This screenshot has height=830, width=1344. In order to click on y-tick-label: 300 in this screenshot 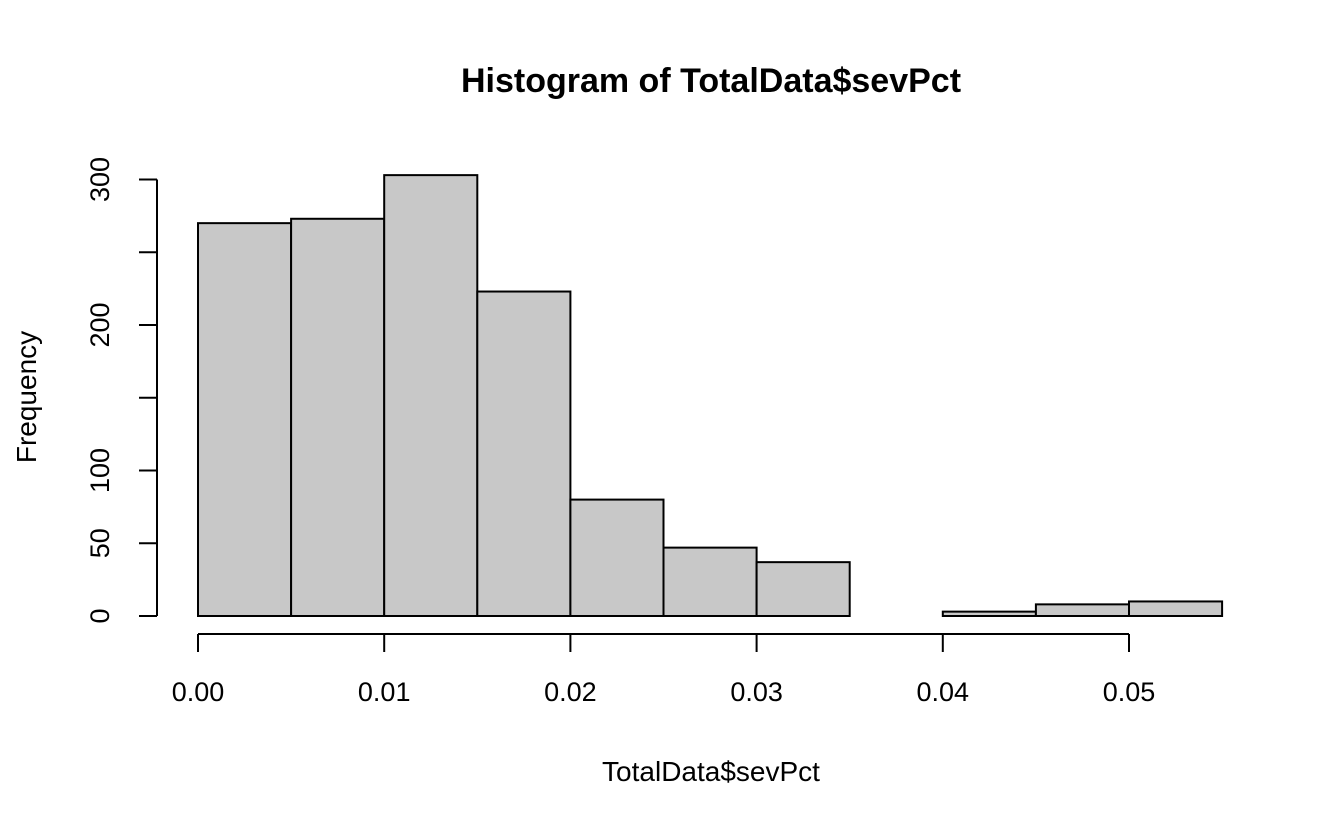, I will do `click(100, 179)`.